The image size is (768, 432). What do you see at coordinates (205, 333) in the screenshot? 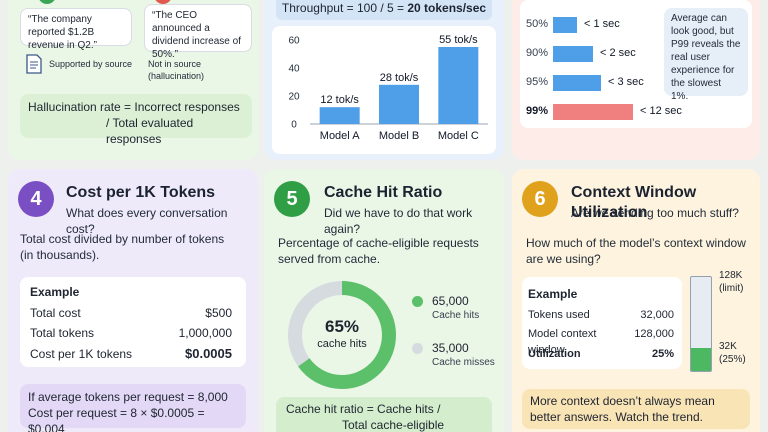
I see `cost-row-value: 1,000,000` at bounding box center [205, 333].